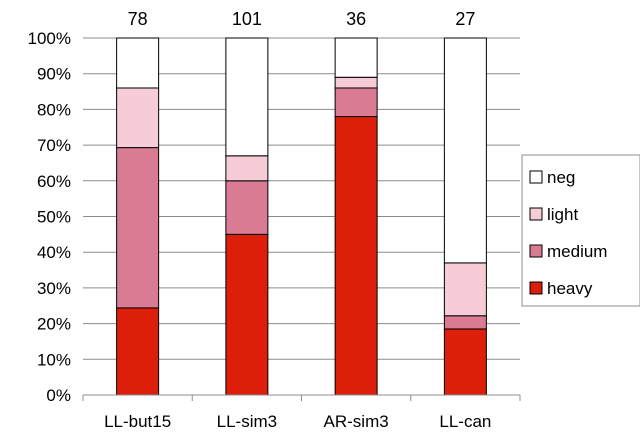  I want to click on legend-label: heavy, so click(570, 288).